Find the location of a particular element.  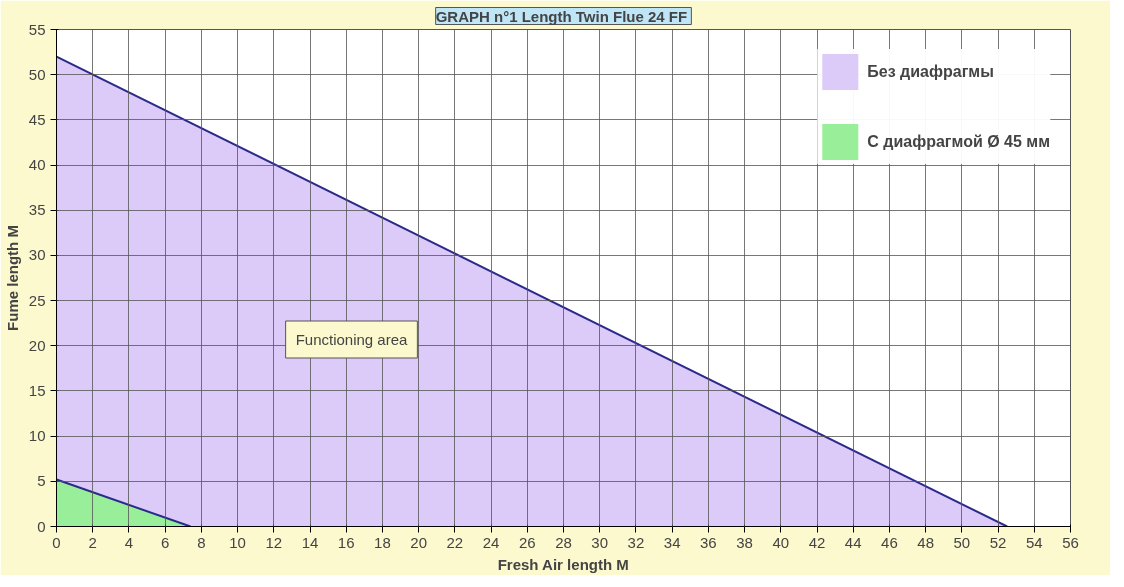

x-tick-label: 38 is located at coordinates (744, 542).